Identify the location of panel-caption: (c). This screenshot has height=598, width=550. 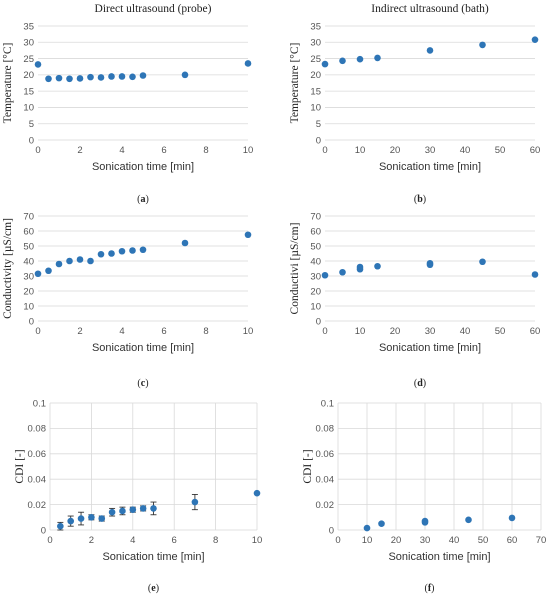
(142, 383).